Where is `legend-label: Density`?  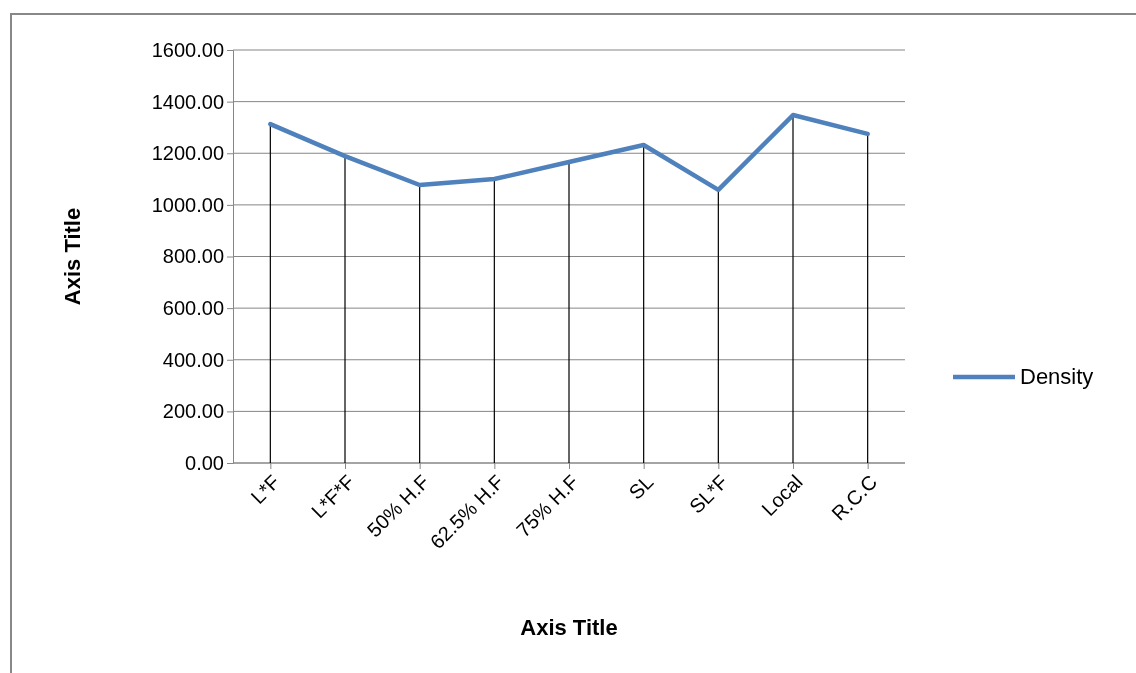 legend-label: Density is located at coordinates (1057, 376).